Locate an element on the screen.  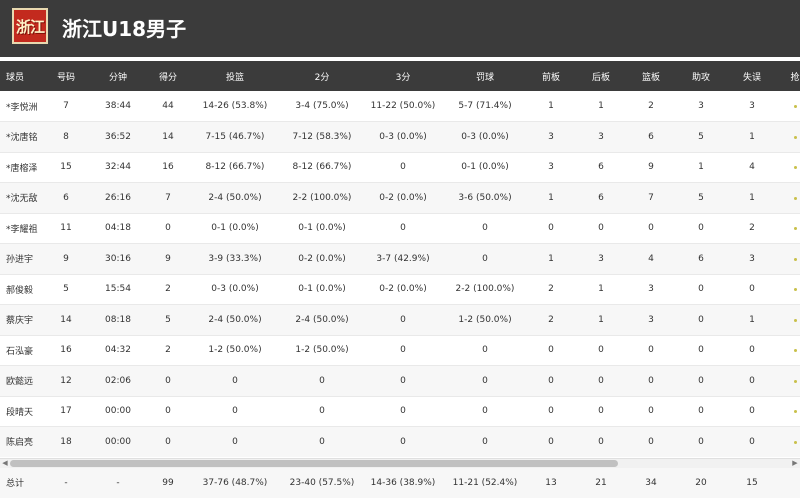
player-name-cell: 陈启亮 is located at coordinates (20, 443).